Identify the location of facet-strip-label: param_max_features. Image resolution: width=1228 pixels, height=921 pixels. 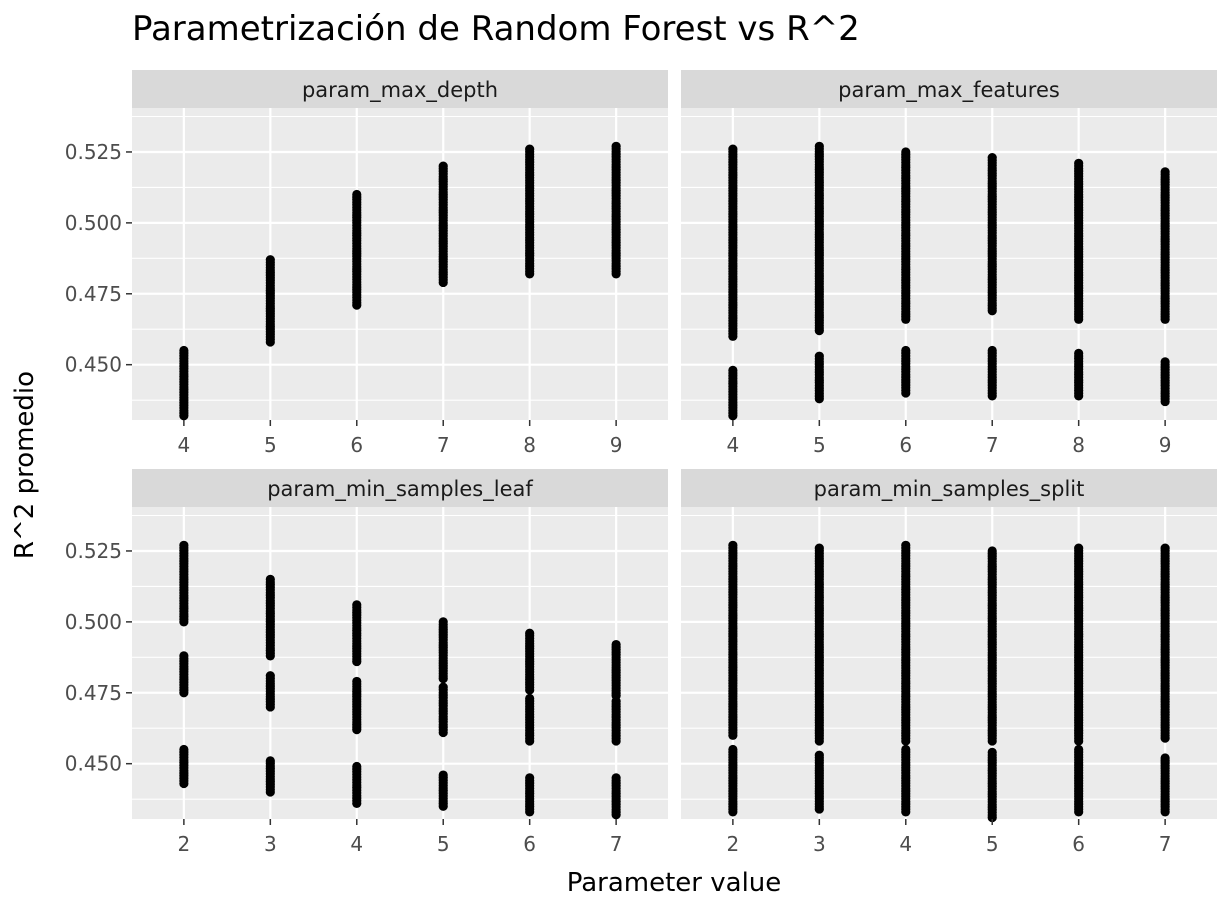
(949, 90).